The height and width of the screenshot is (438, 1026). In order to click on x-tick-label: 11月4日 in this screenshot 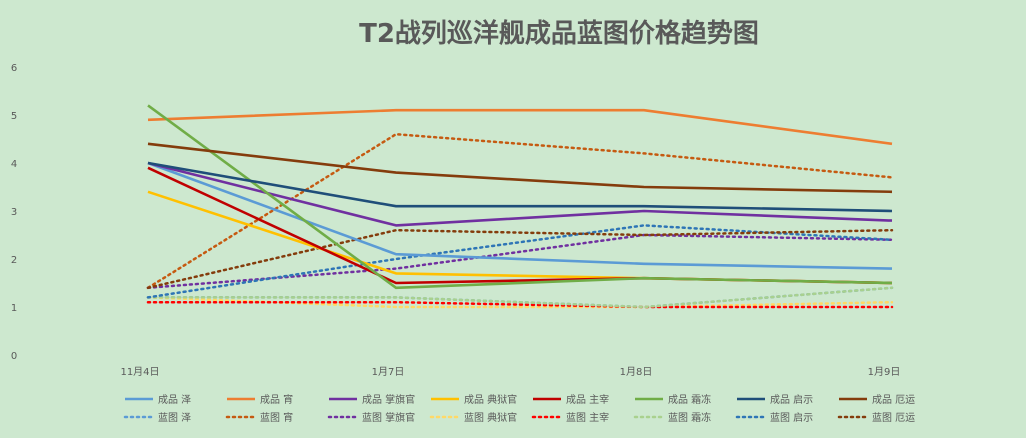, I will do `click(139, 372)`.